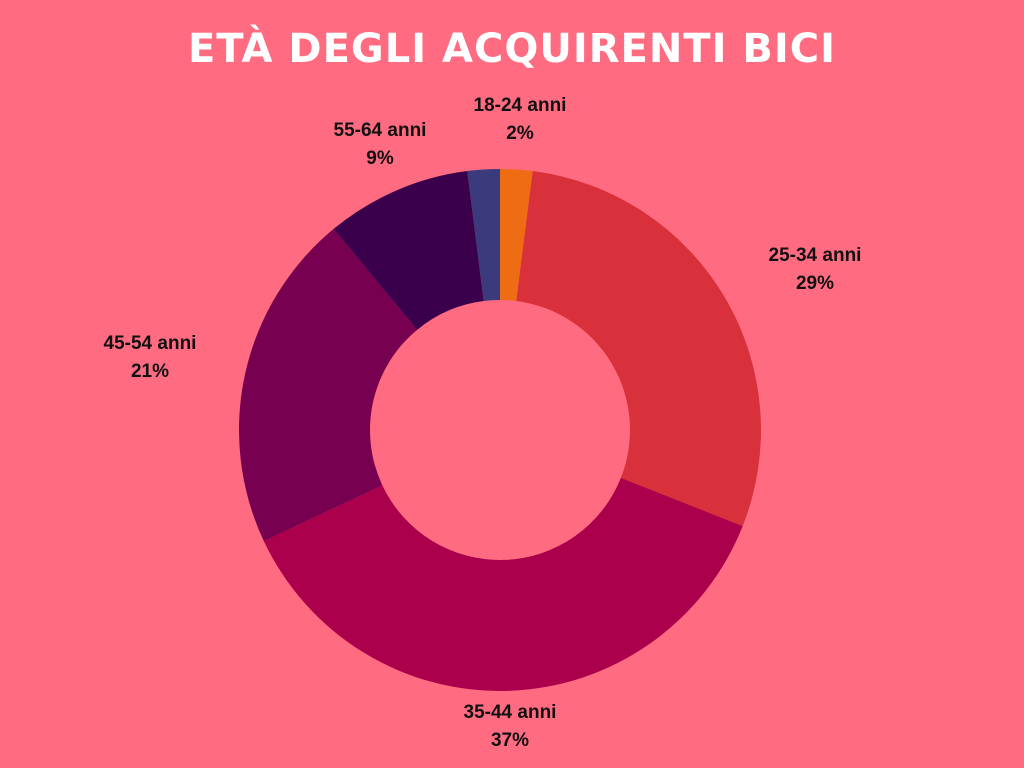 The width and height of the screenshot is (1024, 768). What do you see at coordinates (516, 235) in the screenshot?
I see `donut-slice-18-24-anni` at bounding box center [516, 235].